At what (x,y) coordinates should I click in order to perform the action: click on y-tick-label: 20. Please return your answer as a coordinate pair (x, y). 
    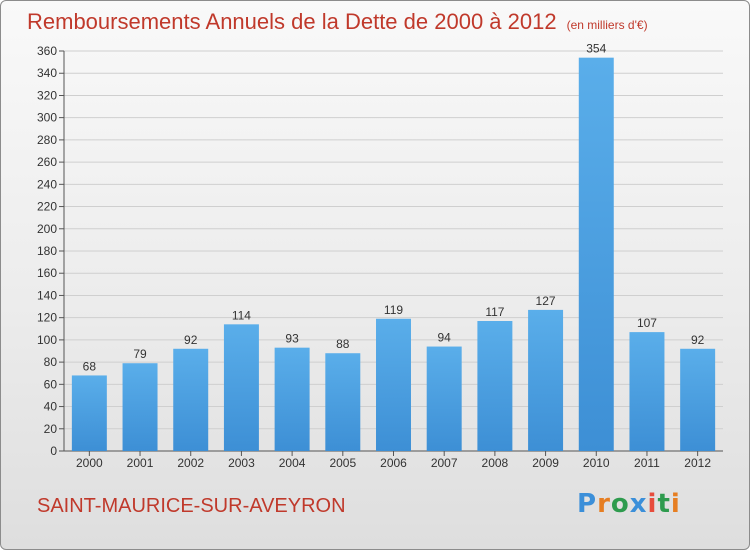
    Looking at the image, I should click on (51, 429).